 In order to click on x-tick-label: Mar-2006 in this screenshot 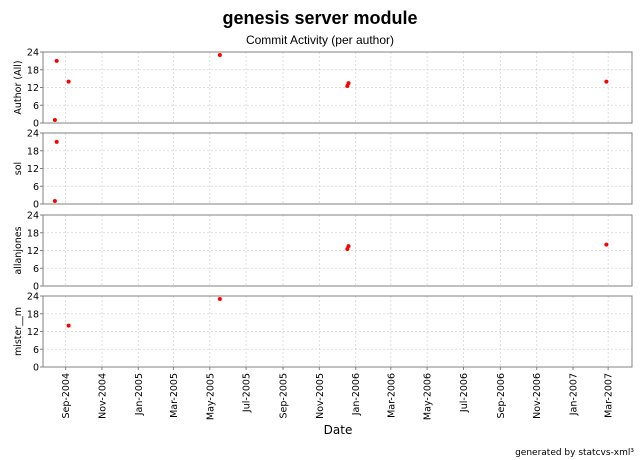, I will do `click(391, 395)`.